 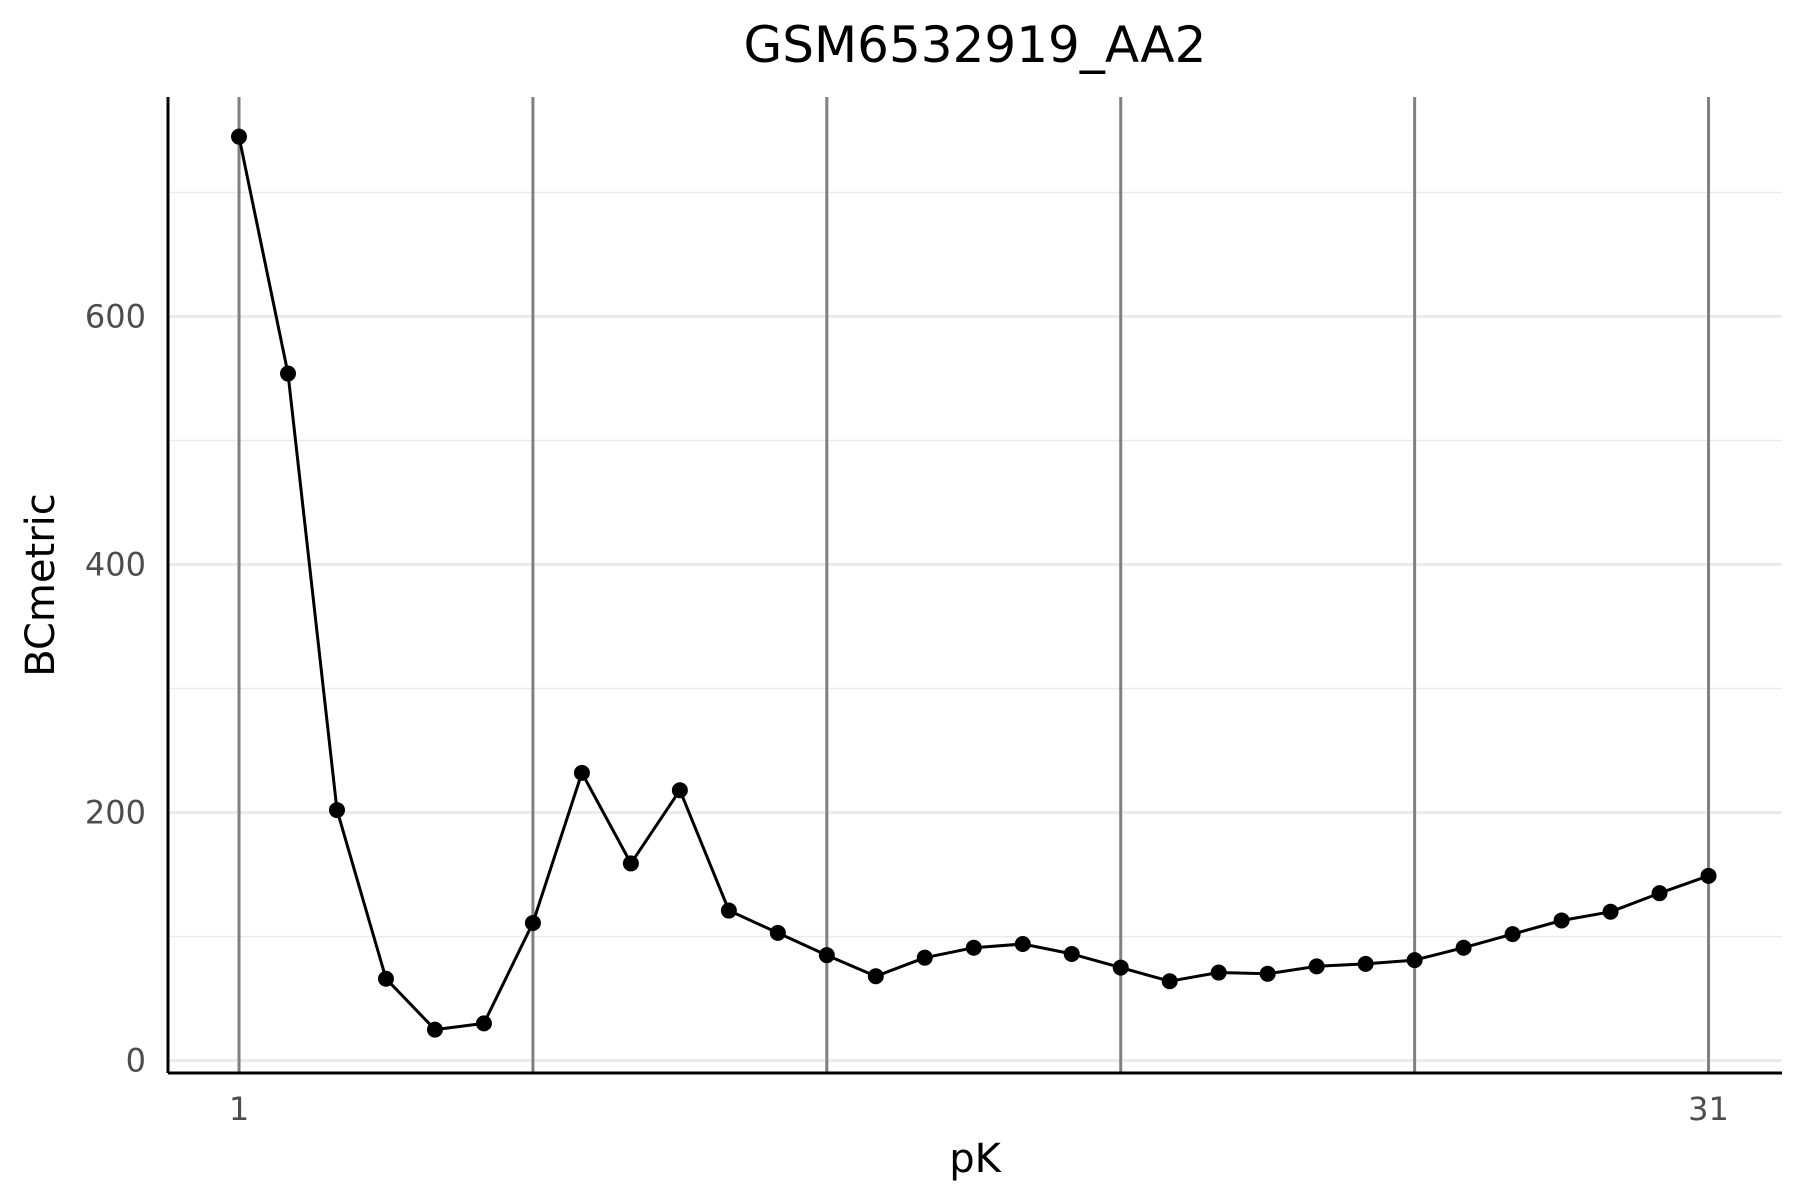 I want to click on y-tick-label: 200, so click(x=115, y=813).